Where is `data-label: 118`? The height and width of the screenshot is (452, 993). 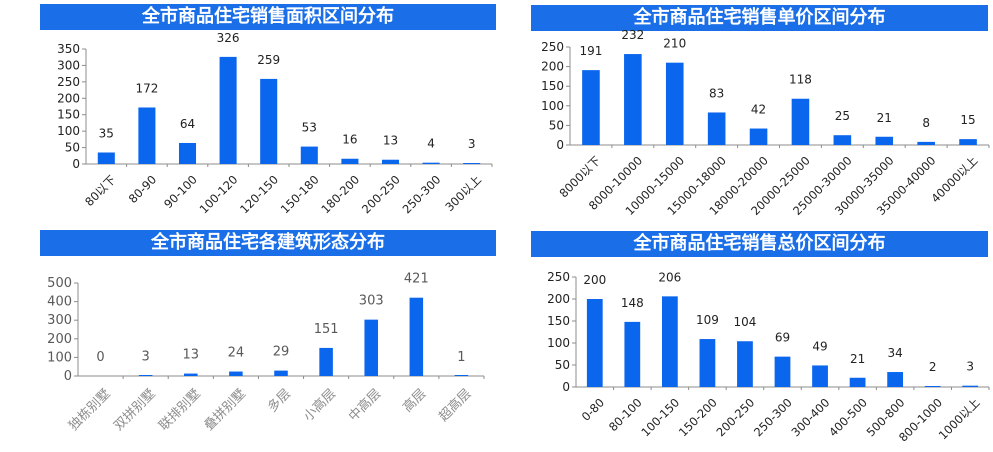 data-label: 118 is located at coordinates (800, 80).